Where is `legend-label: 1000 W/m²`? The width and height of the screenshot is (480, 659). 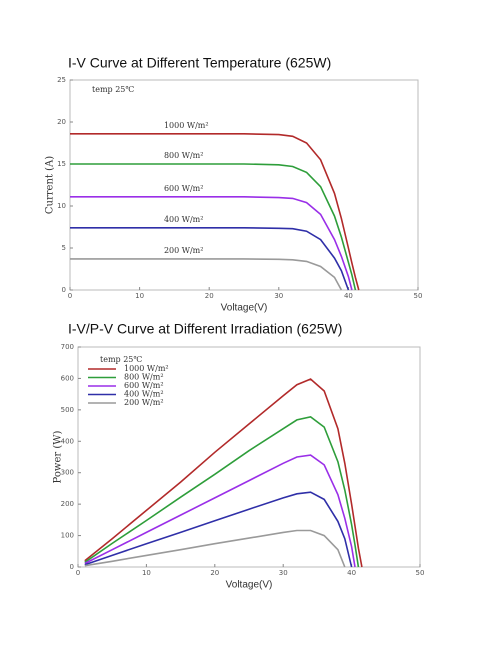 legend-label: 1000 W/m² is located at coordinates (146, 368).